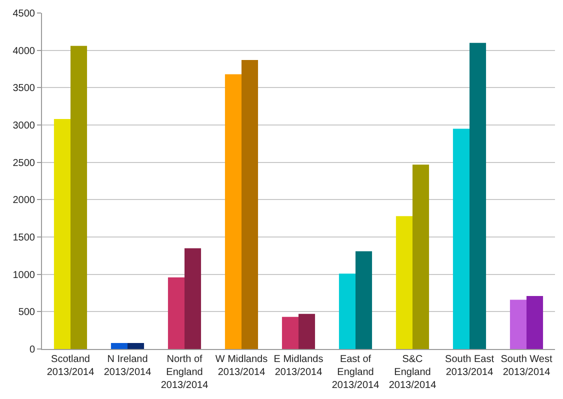 The image size is (563, 399). Describe the element at coordinates (128, 366) in the screenshot. I see `x-tick-label: N Ireland 2013/2014` at that location.